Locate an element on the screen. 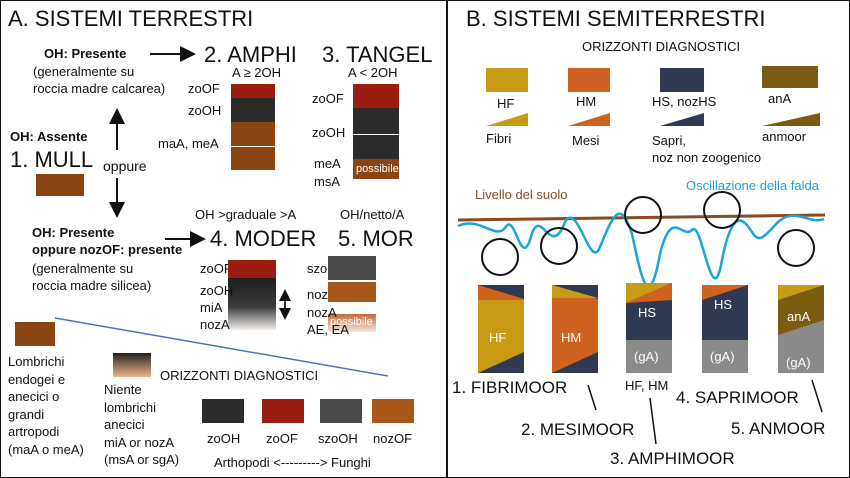  fibri-triangle is located at coordinates (507, 119).